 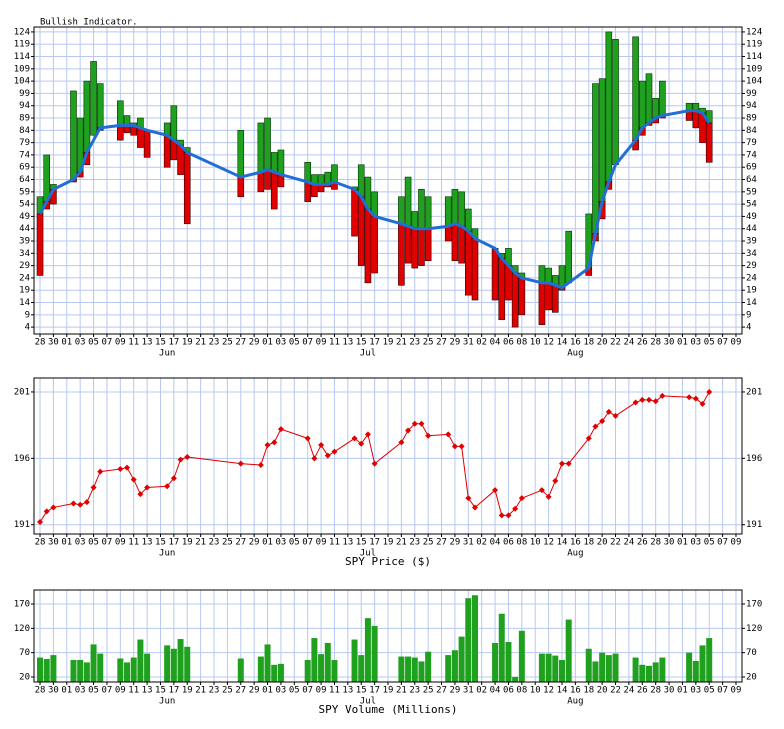 I want to click on y-tick-label: 9, so click(x=27, y=315).